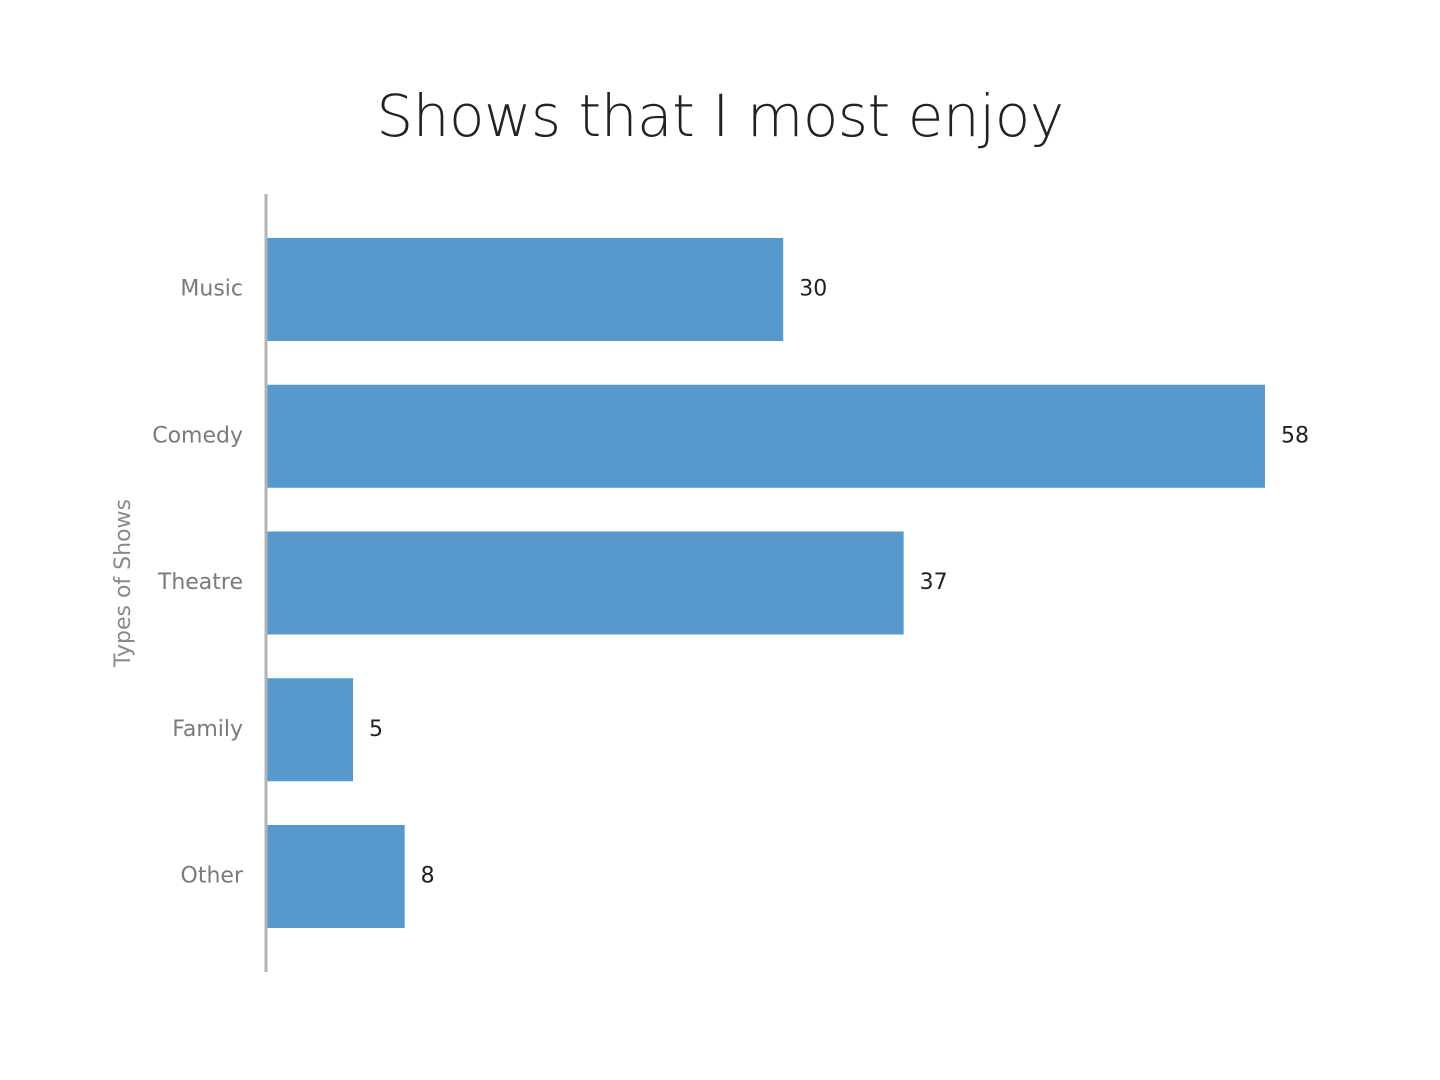  Describe the element at coordinates (207, 729) in the screenshot. I see `category-label-family: Family` at that location.